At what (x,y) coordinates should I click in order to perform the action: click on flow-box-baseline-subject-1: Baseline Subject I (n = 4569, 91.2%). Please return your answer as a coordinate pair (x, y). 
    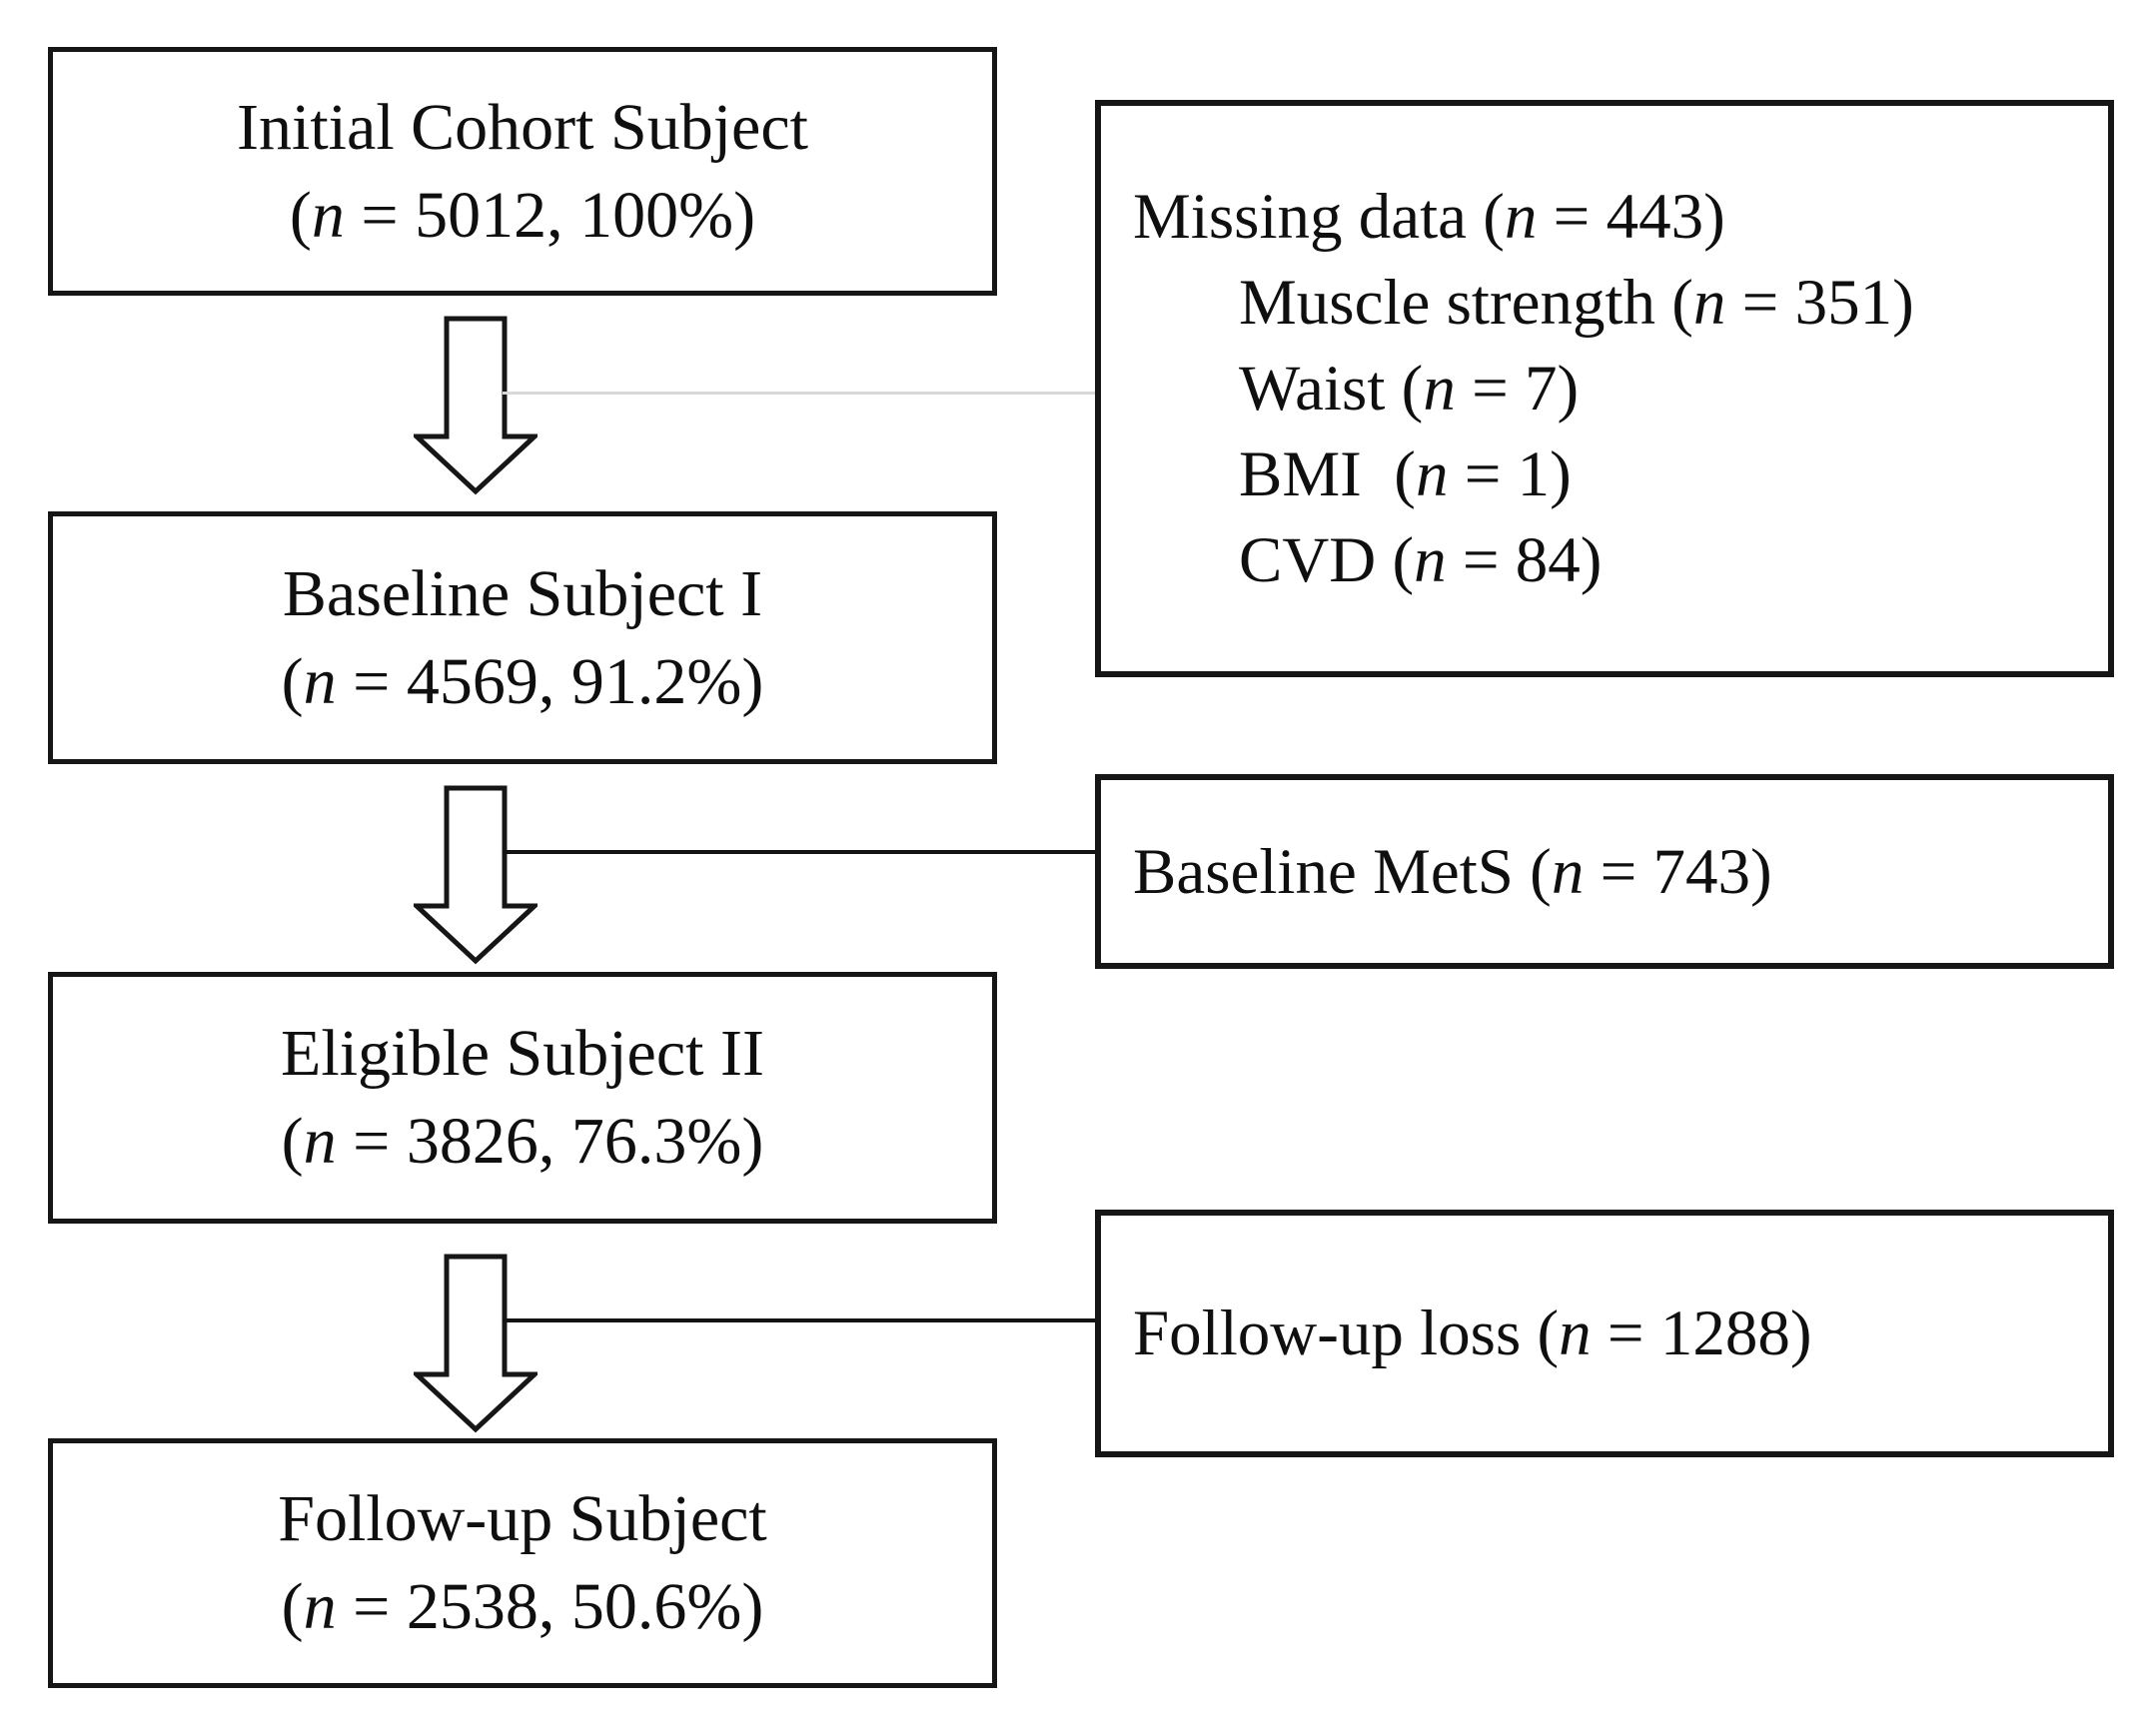
    Looking at the image, I should click on (522, 637).